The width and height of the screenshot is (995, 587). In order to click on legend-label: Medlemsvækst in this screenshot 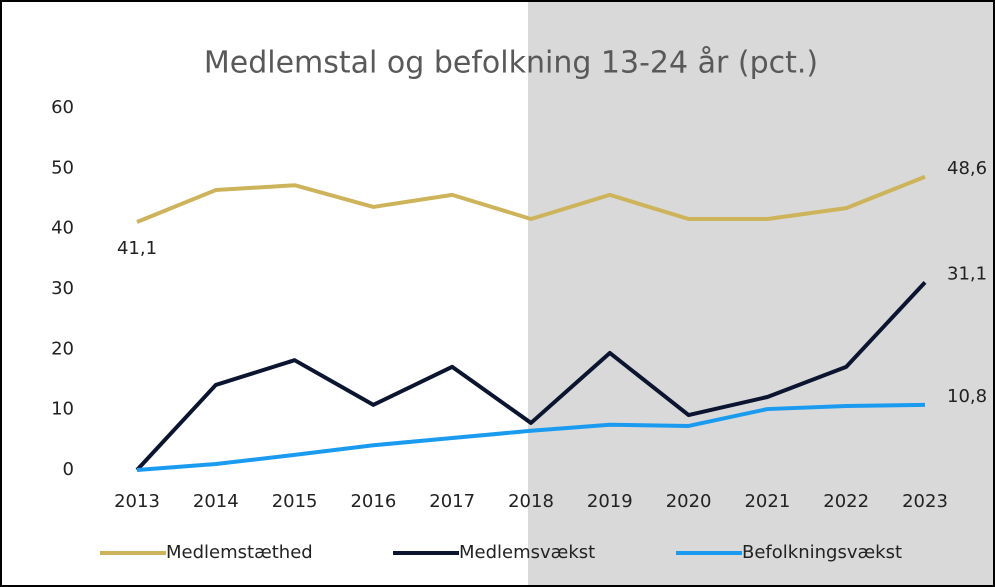, I will do `click(527, 552)`.